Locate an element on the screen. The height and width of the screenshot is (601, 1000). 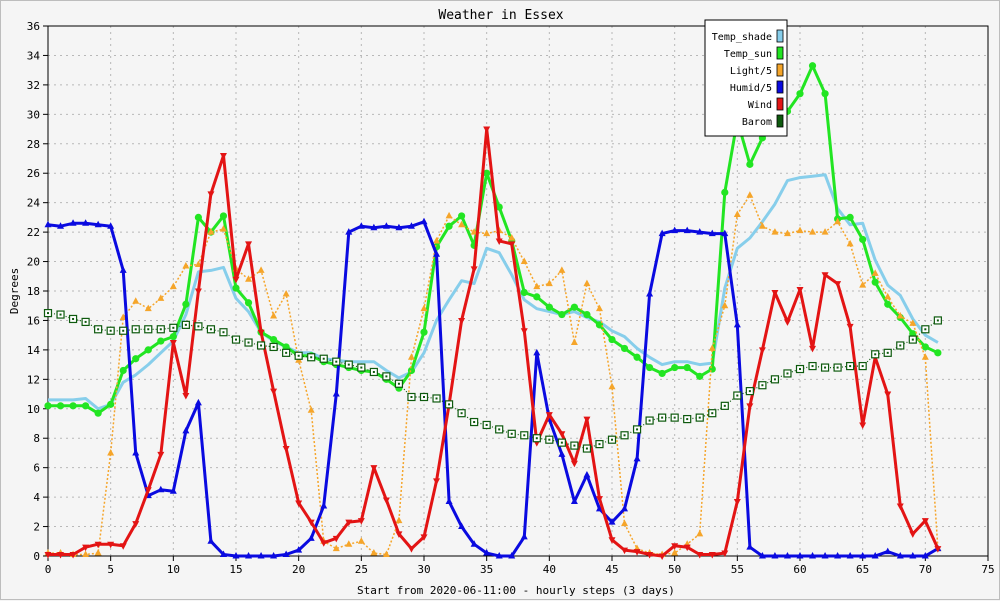
y-tick-label: 26 is located at coordinates (33, 173).